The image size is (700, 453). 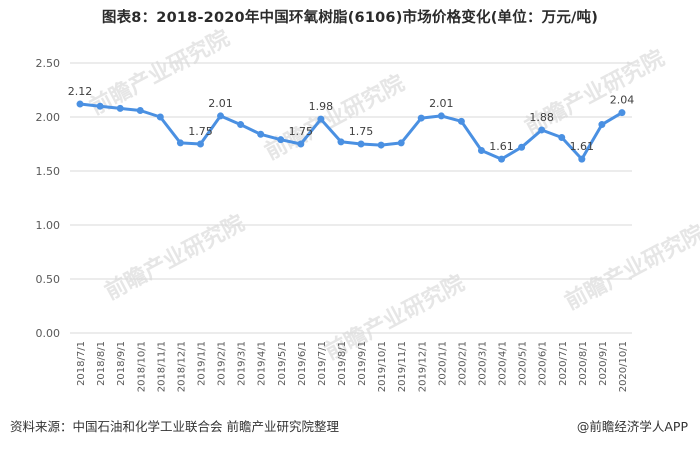 I want to click on x-tick-label: 2019/3/1, so click(x=242, y=363).